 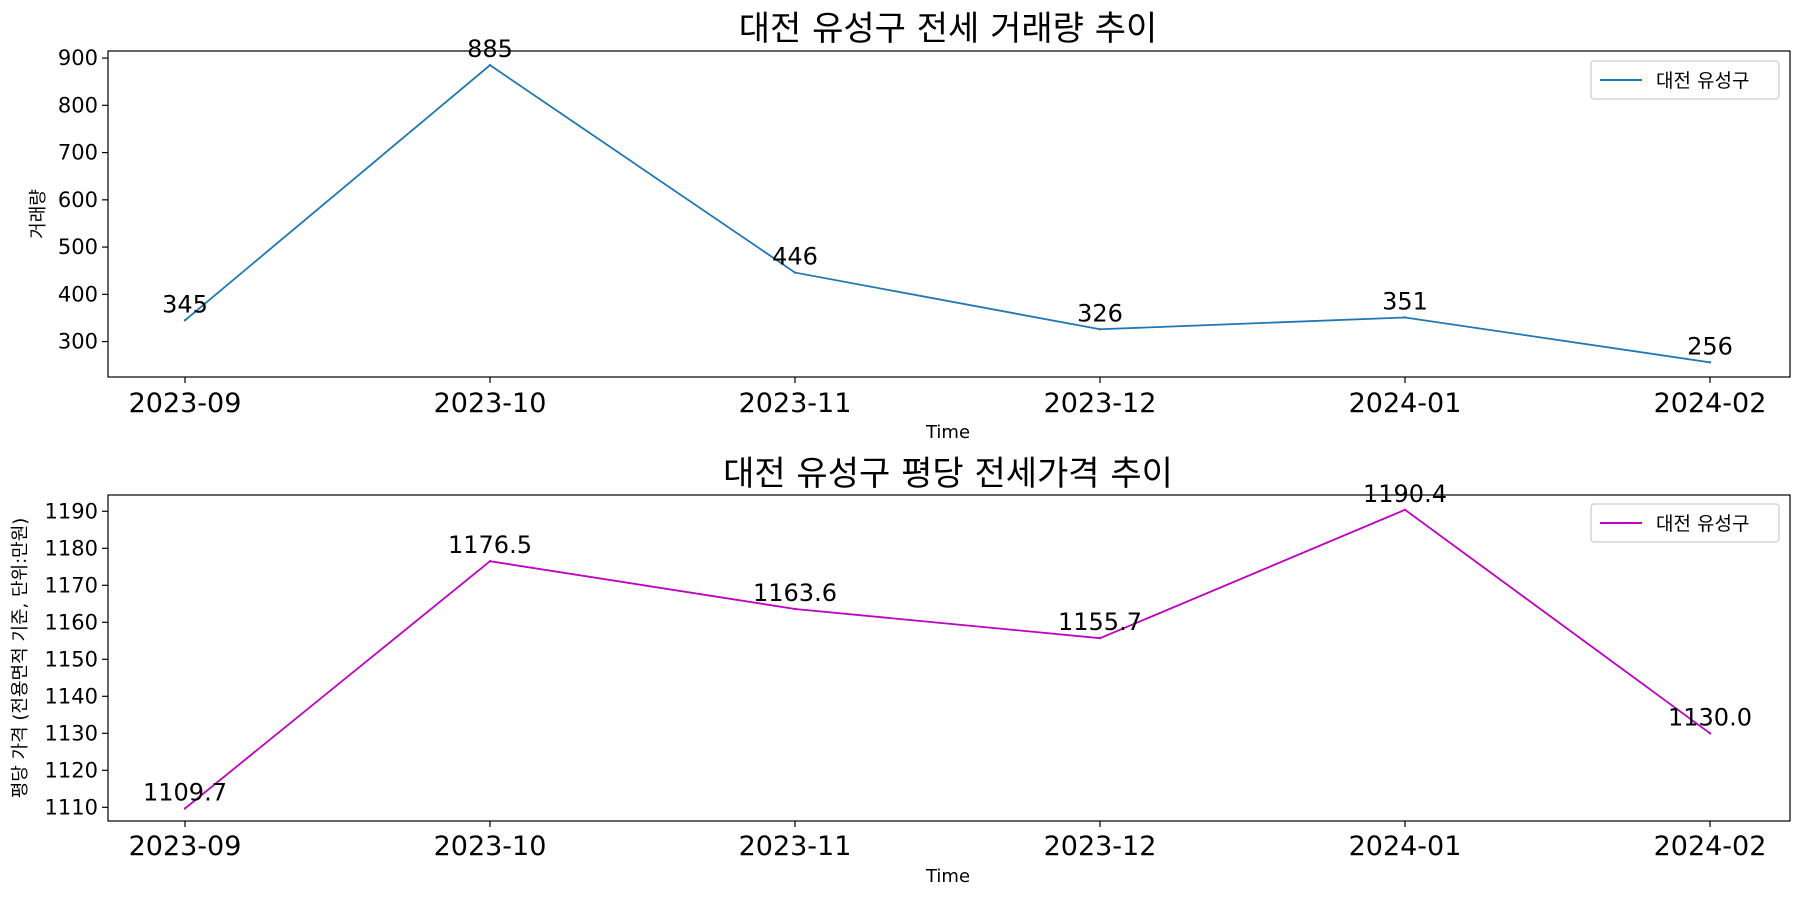 What do you see at coordinates (795, 593) in the screenshot?
I see `data-label: 1163.6` at bounding box center [795, 593].